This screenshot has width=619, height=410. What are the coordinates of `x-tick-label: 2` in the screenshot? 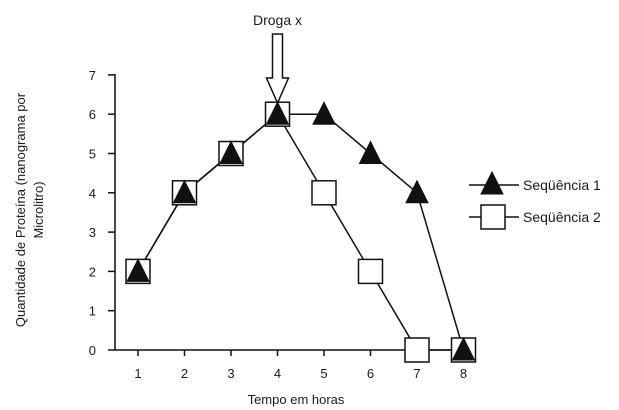 It's located at (184, 373).